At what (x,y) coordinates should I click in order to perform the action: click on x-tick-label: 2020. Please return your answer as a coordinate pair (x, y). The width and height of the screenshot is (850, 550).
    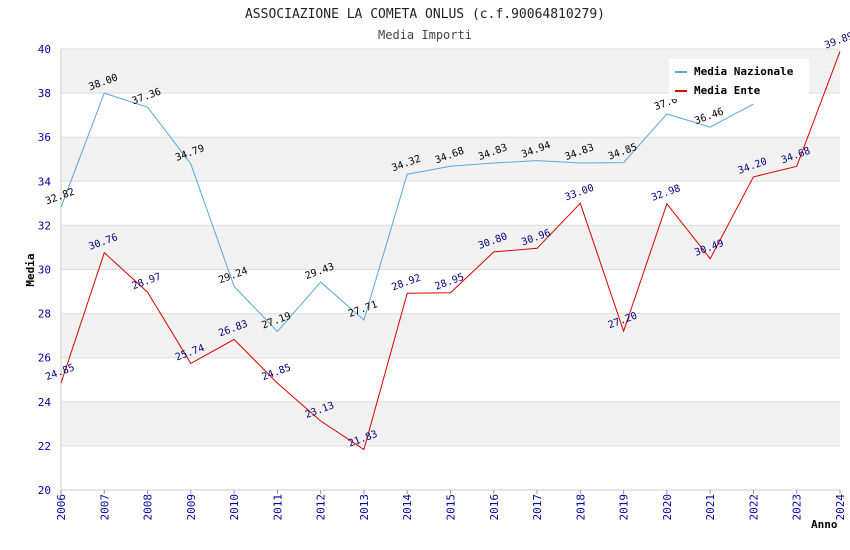
    Looking at the image, I should click on (667, 507).